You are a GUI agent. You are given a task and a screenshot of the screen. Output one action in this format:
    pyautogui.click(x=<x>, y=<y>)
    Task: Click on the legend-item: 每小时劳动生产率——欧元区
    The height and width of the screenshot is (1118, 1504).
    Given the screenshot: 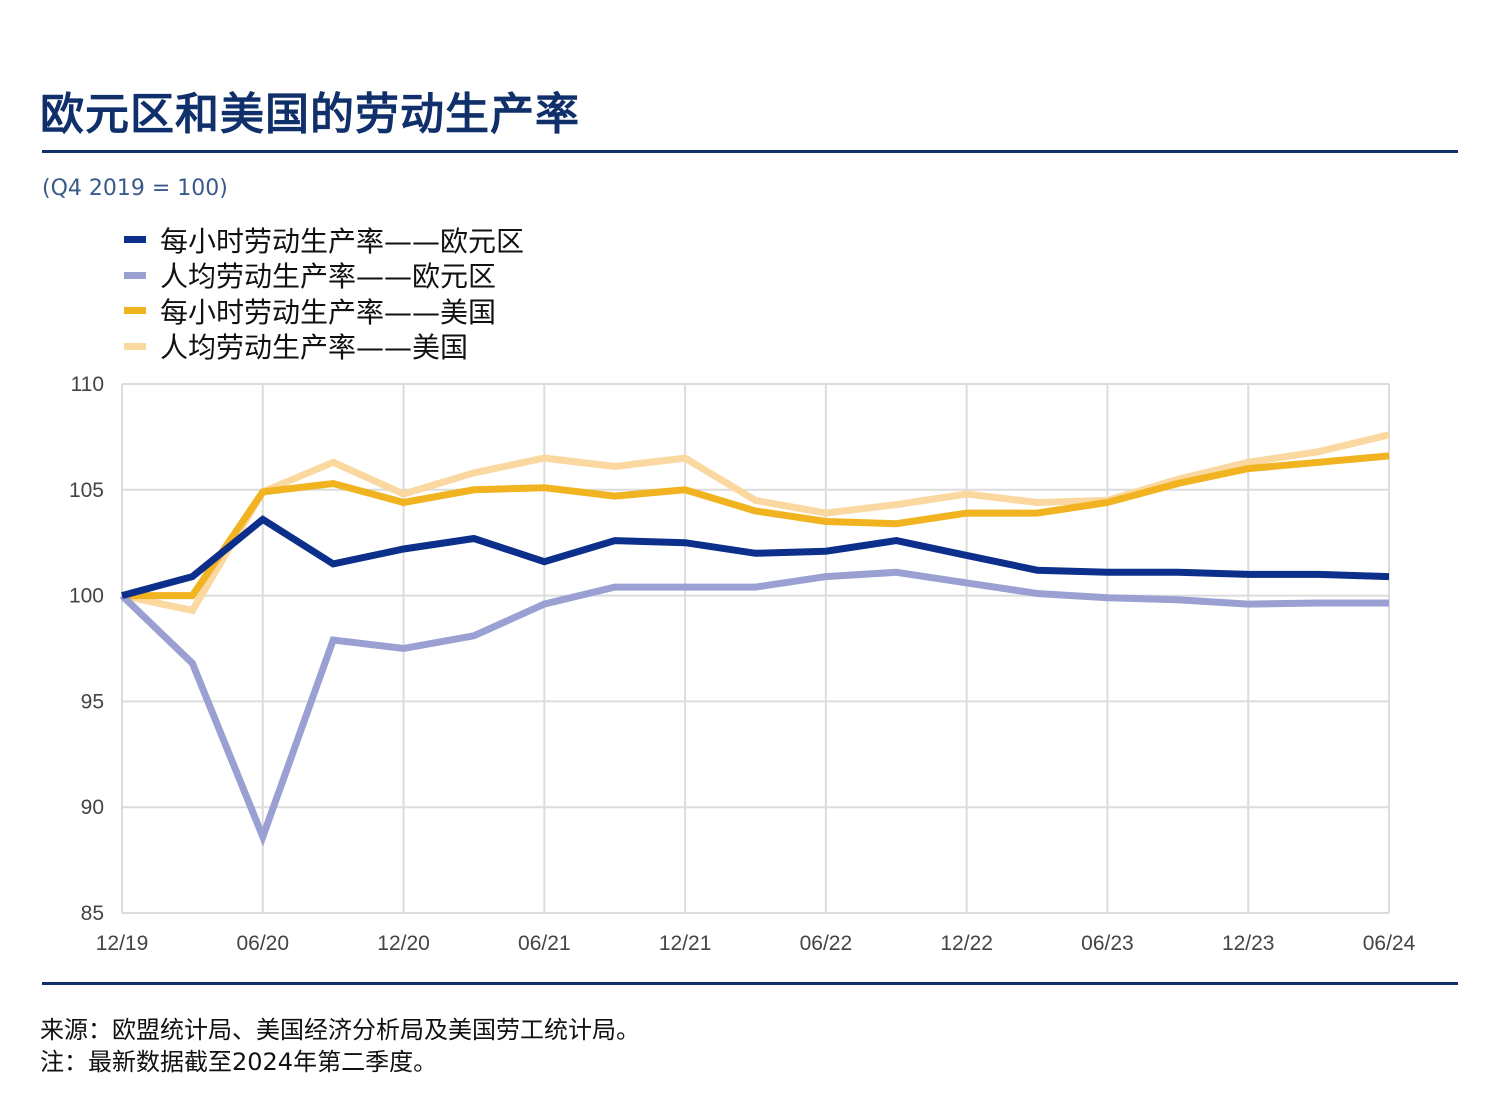 What is the action you would take?
    pyautogui.click(x=324, y=240)
    